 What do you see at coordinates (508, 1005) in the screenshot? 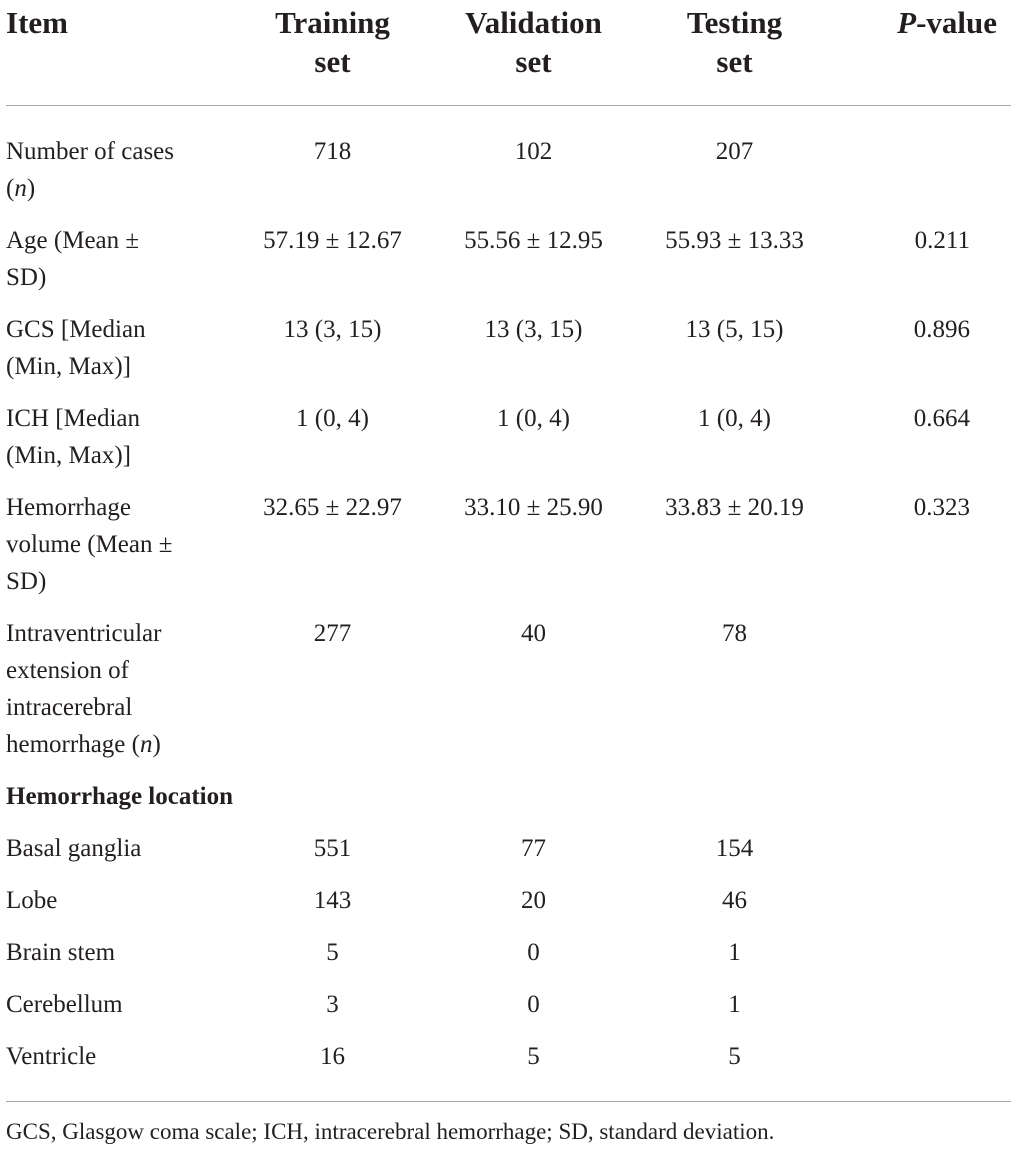
I see `table-row: Cerebellum 3 0 1` at bounding box center [508, 1005].